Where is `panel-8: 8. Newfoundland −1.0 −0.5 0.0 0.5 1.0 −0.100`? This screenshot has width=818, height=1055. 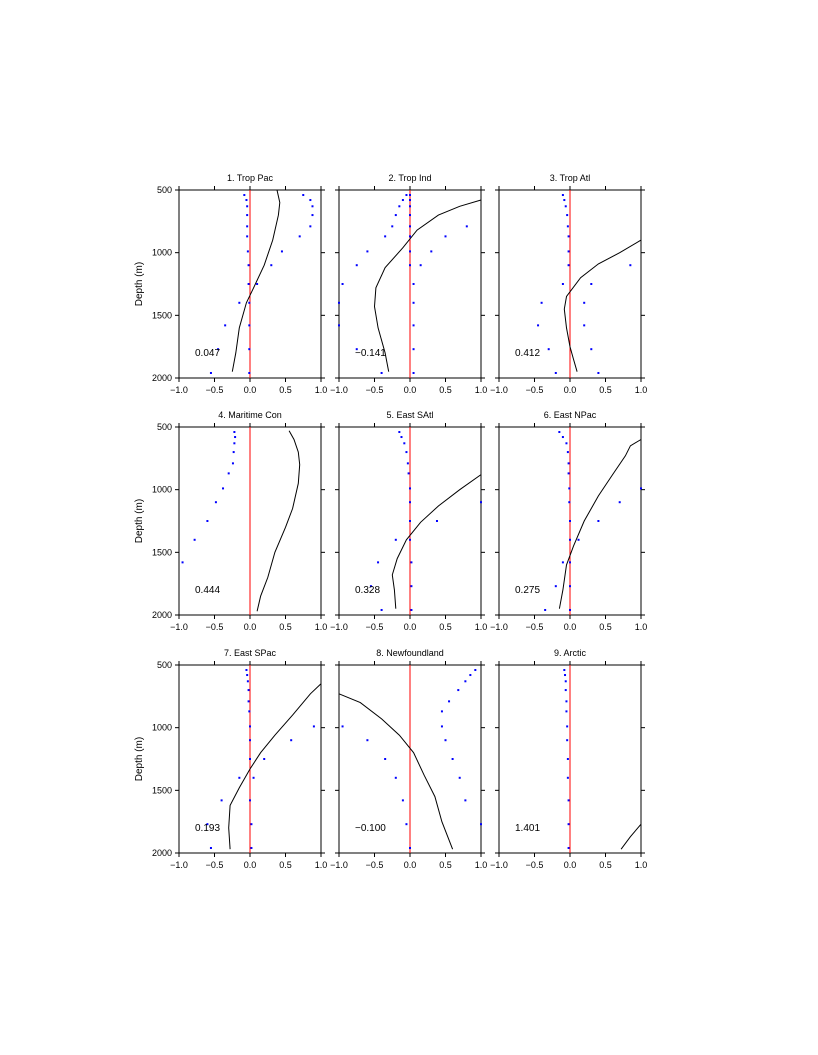 panel-8: 8. Newfoundland −1.0 −0.5 0.0 0.5 1.0 −0.100 is located at coordinates (408, 759).